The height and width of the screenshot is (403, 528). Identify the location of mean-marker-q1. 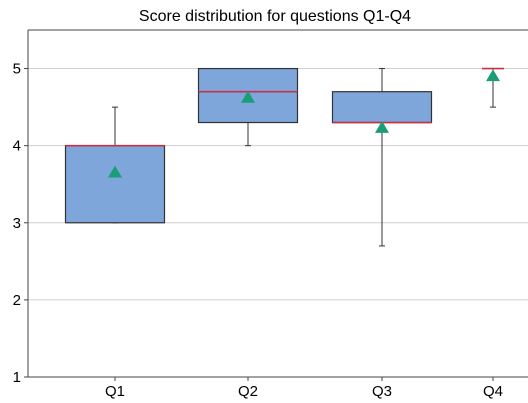
(115, 171).